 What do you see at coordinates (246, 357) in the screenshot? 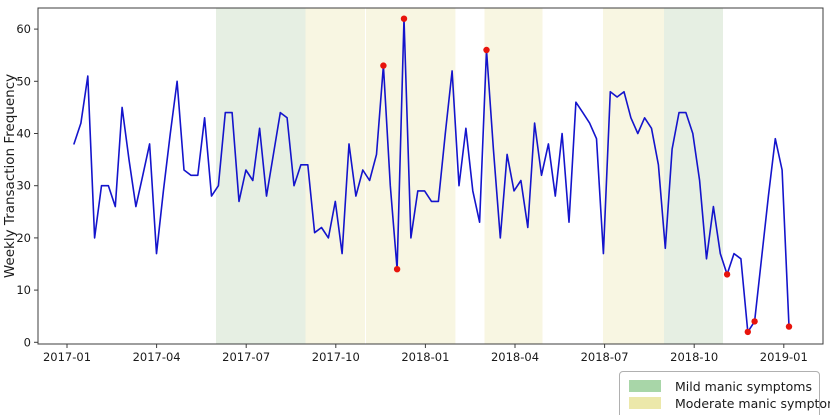
I see `x-tick-label: 2017-07` at bounding box center [246, 357].